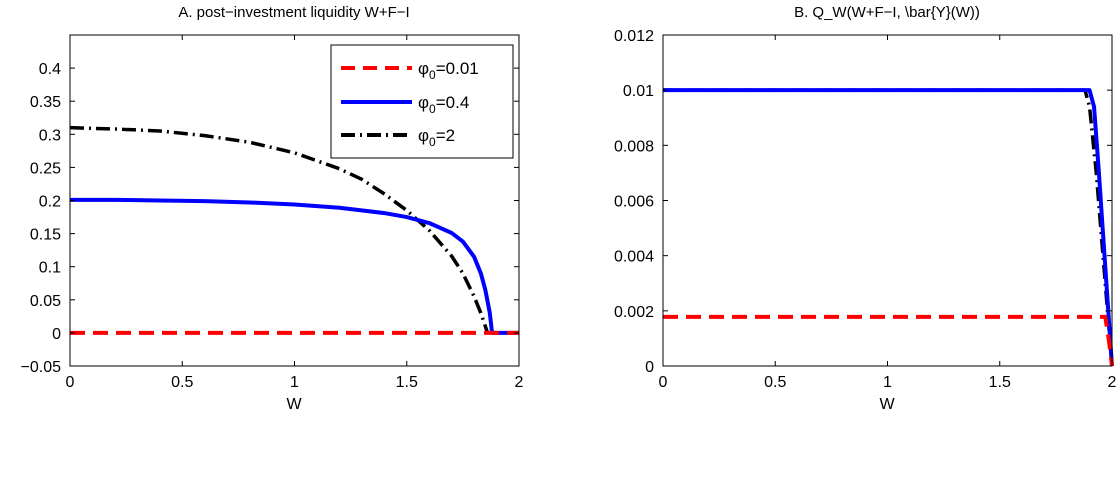 The height and width of the screenshot is (487, 1117). What do you see at coordinates (56, 334) in the screenshot?
I see `chart-a-ytick-label: 0` at bounding box center [56, 334].